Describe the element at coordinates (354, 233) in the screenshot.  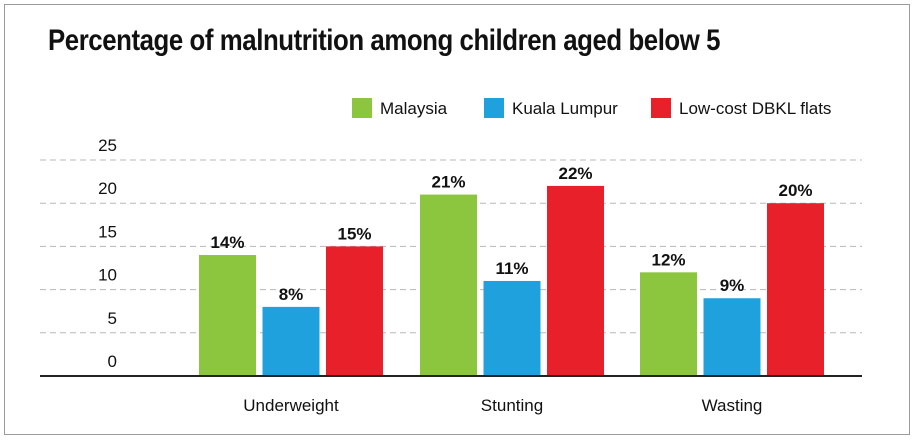
I see `data-label: 15%` at that location.